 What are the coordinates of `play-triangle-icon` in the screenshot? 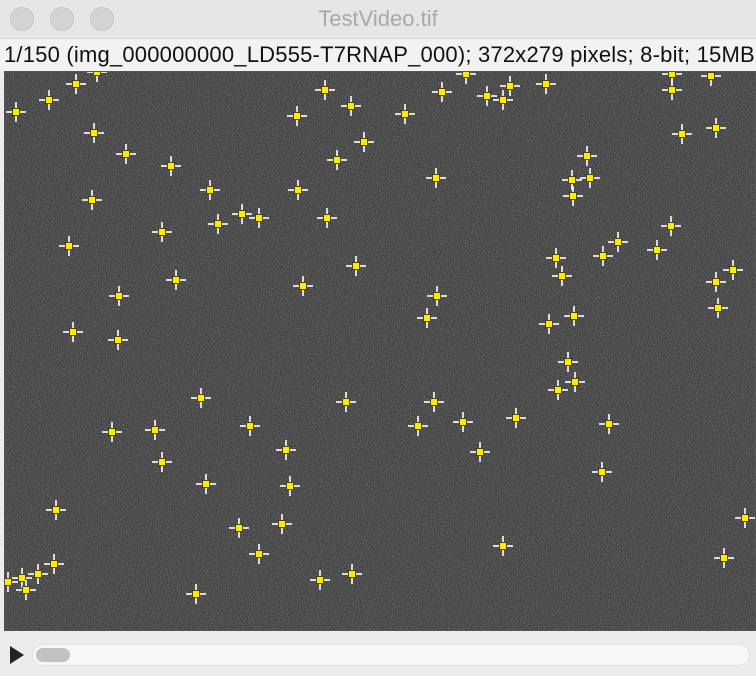 It's located at (17, 655).